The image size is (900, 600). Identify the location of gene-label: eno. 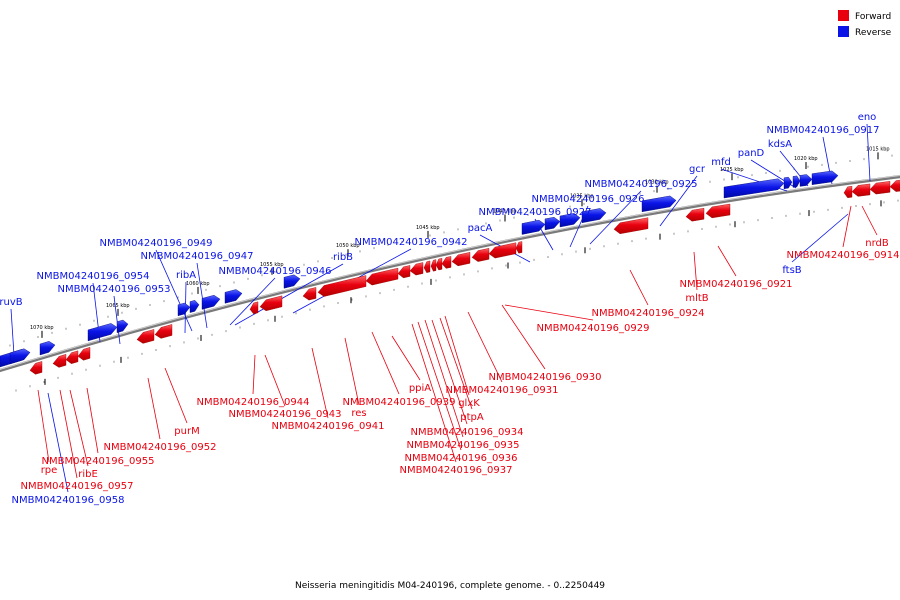
(867, 117).